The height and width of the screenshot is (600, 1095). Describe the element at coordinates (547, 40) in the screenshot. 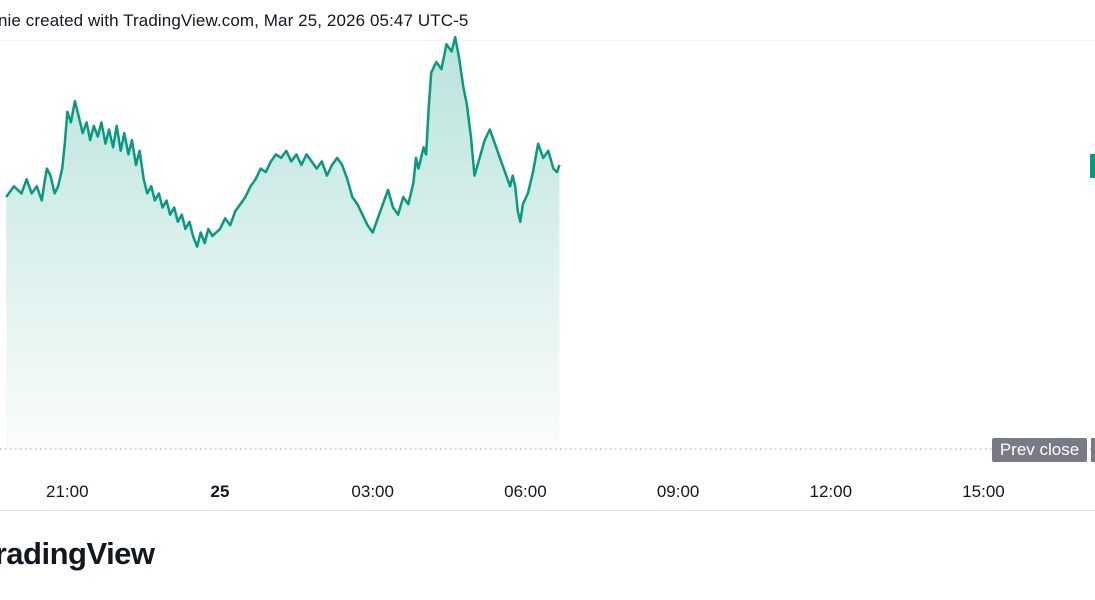

I see `header-divider` at that location.